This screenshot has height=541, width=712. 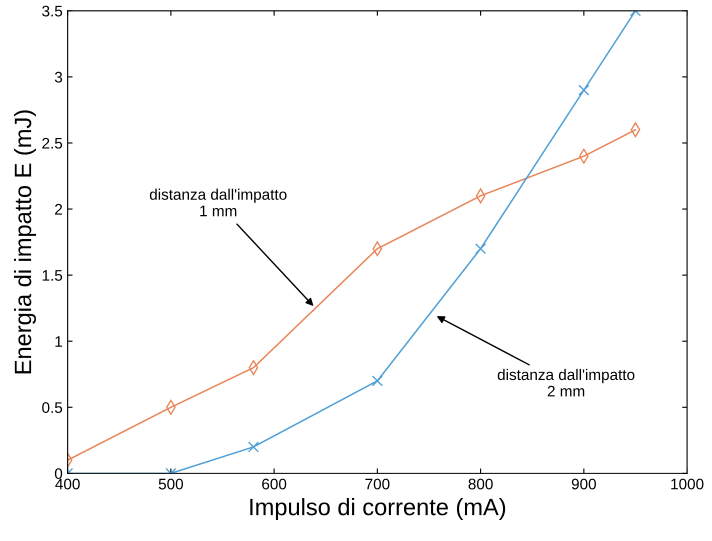 What do you see at coordinates (58, 474) in the screenshot?
I see `y-tick-label: 0` at bounding box center [58, 474].